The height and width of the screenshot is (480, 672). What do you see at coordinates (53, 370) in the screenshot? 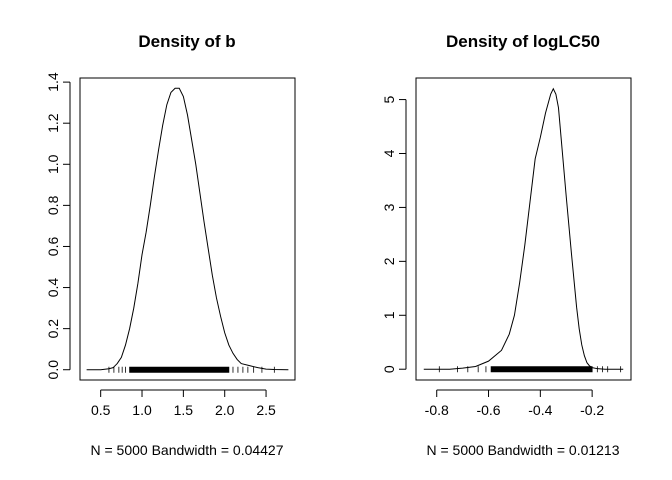
I see `y-tick-label: 0.0` at bounding box center [53, 370].